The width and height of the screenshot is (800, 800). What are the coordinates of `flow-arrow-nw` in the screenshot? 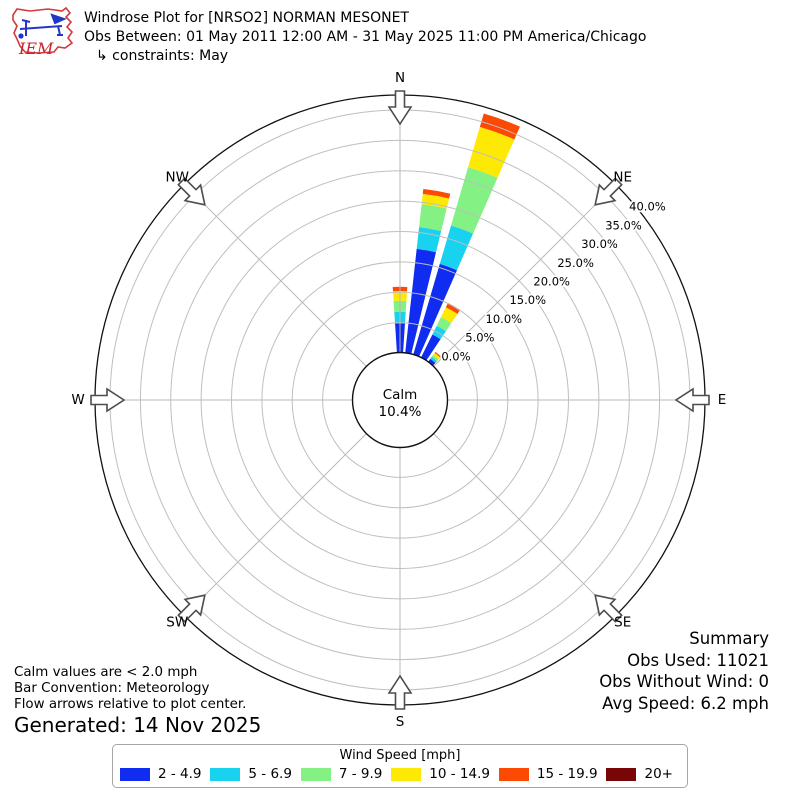 It's located at (191, 191).